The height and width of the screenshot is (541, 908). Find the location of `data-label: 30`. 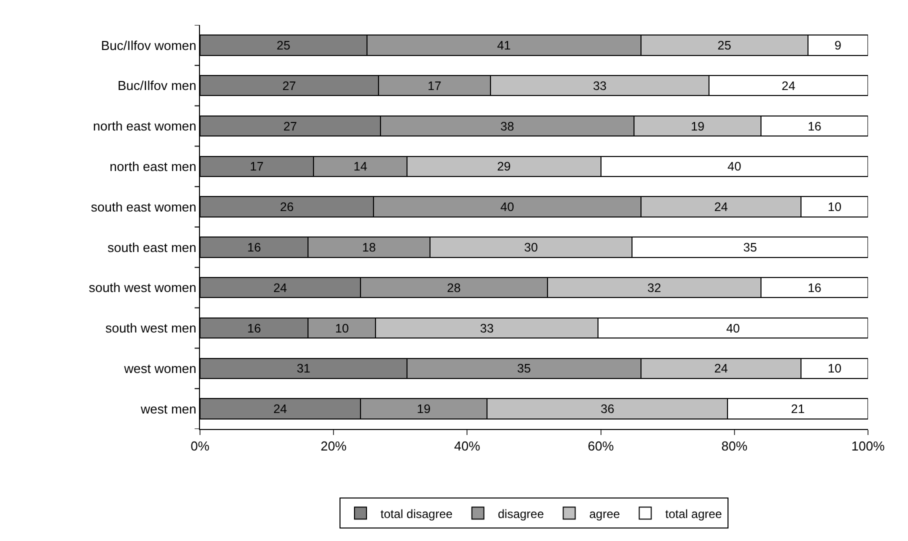

data-label: 30 is located at coordinates (531, 247).